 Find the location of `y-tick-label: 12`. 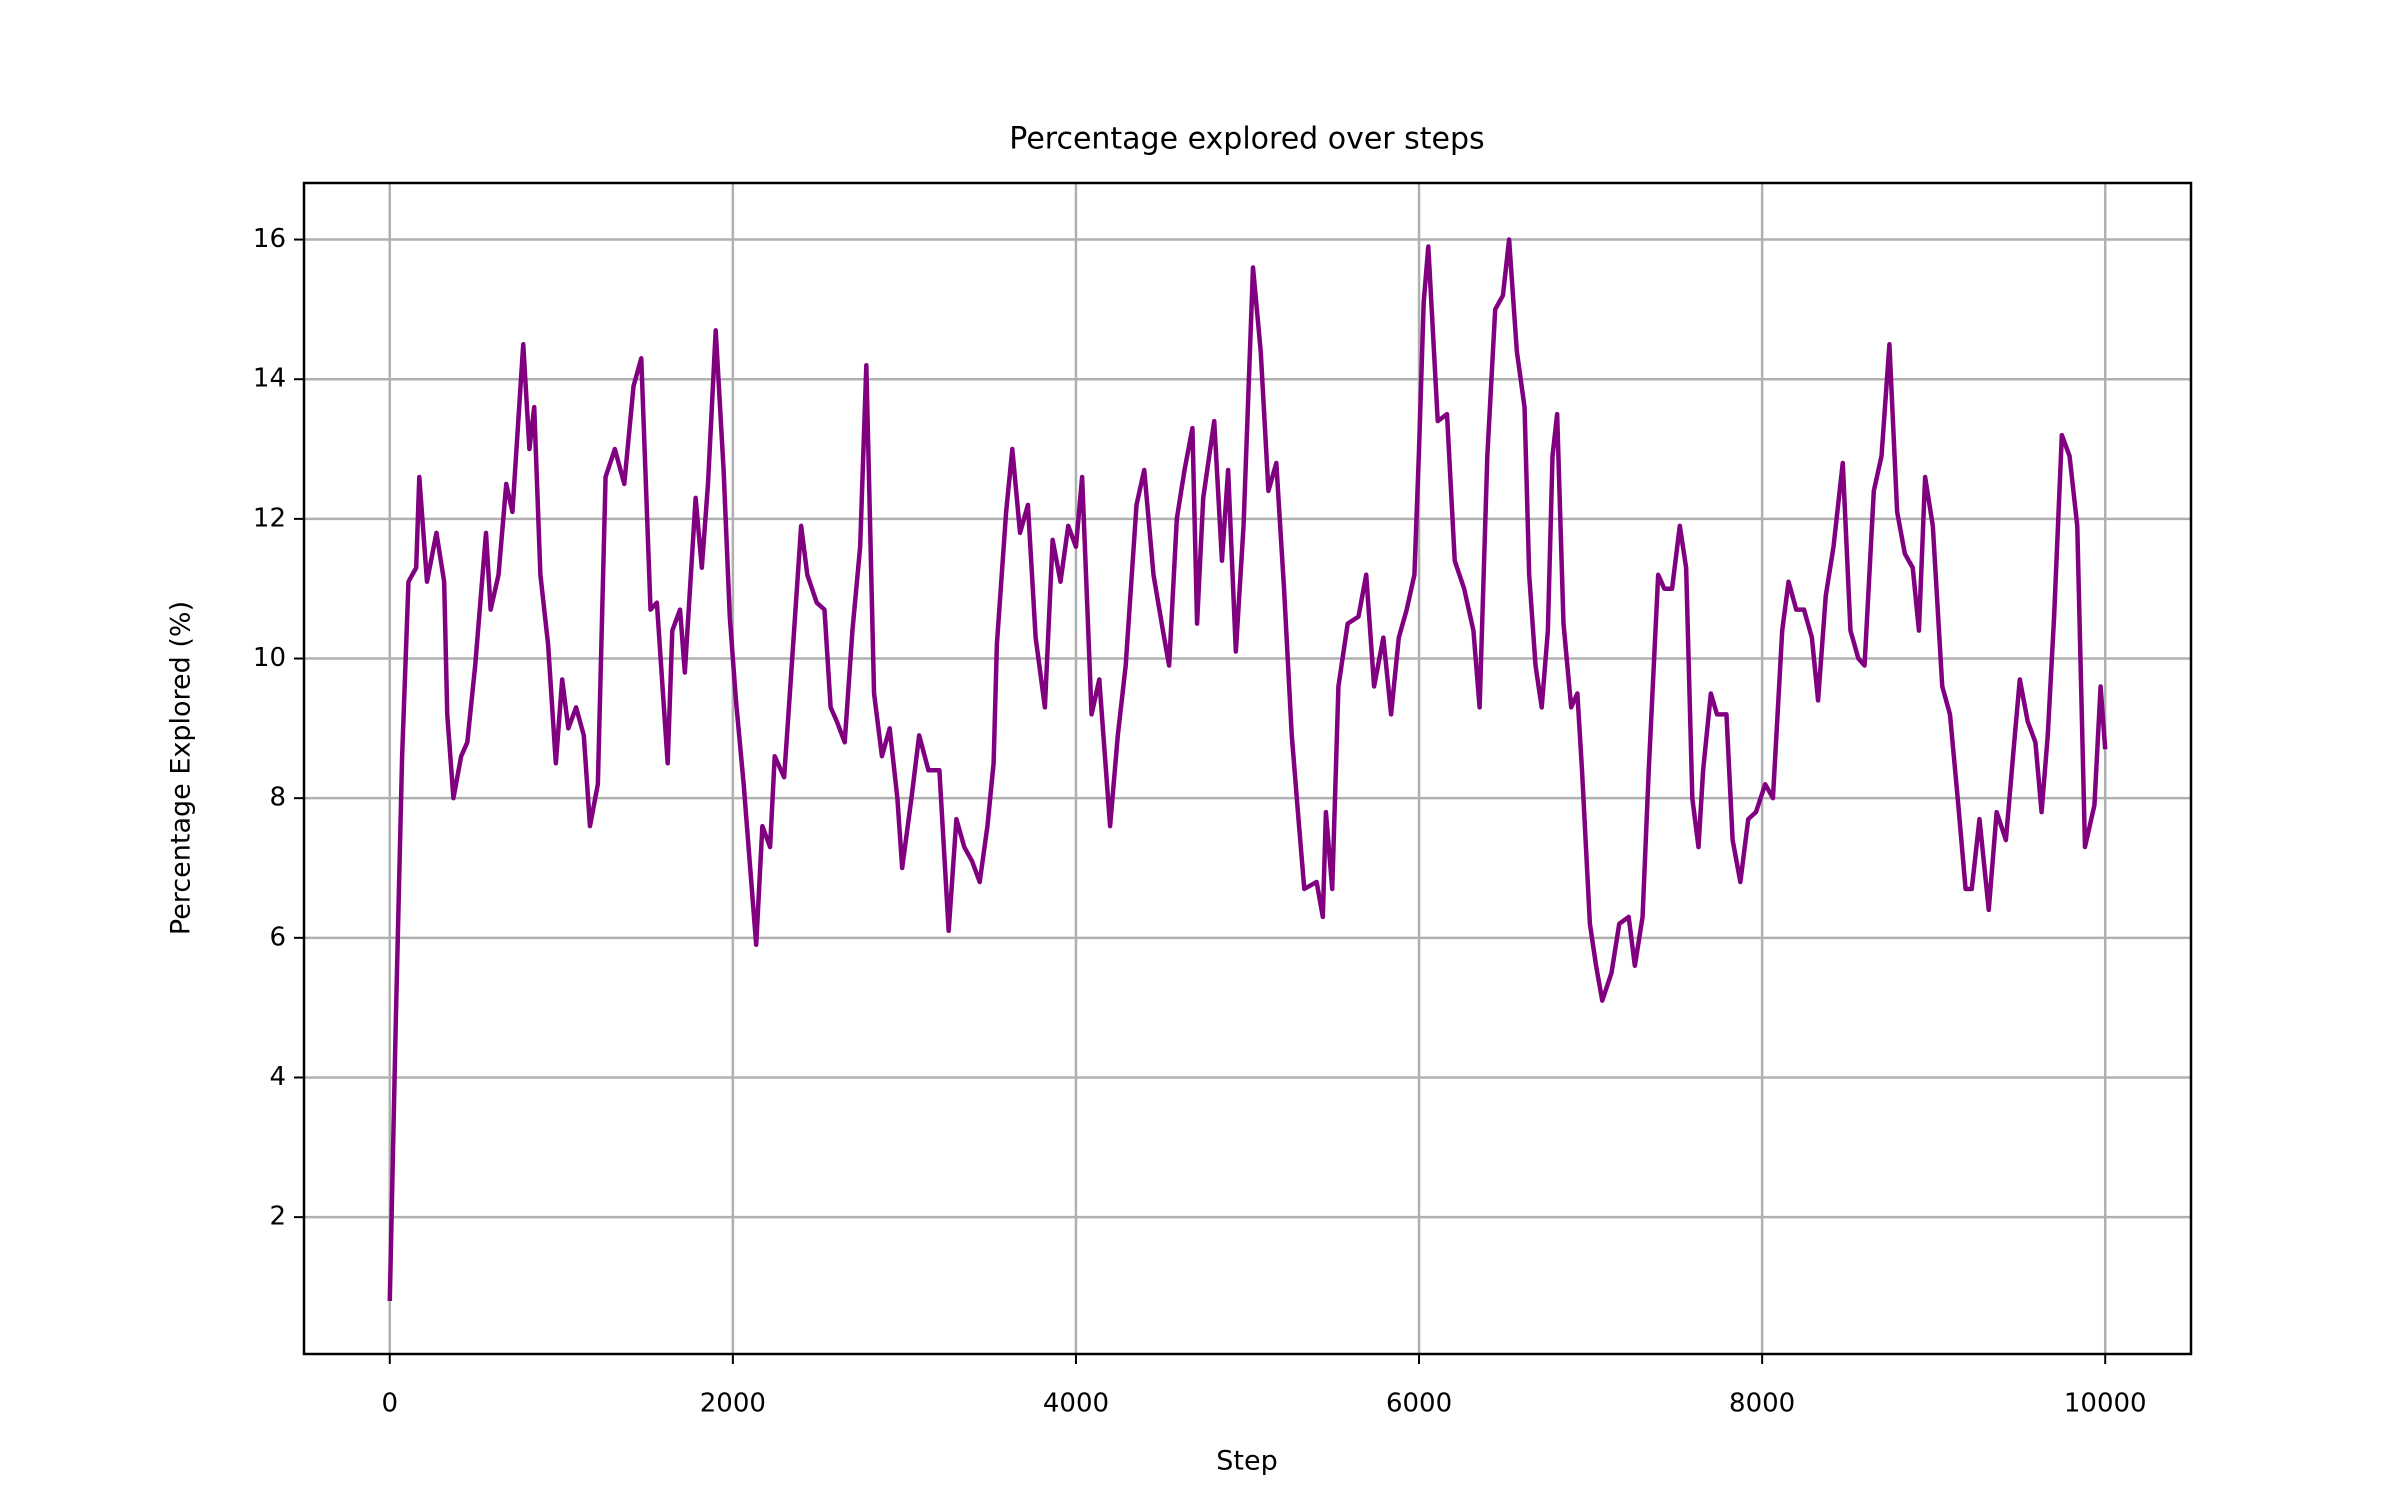

y-tick-label: 12 is located at coordinates (269, 518).